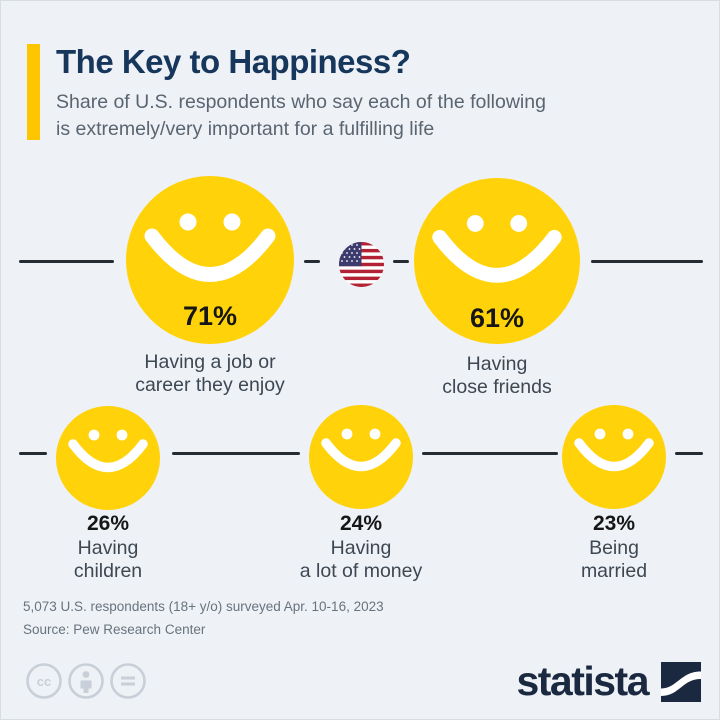  I want to click on title-accent-bar, so click(33, 92).